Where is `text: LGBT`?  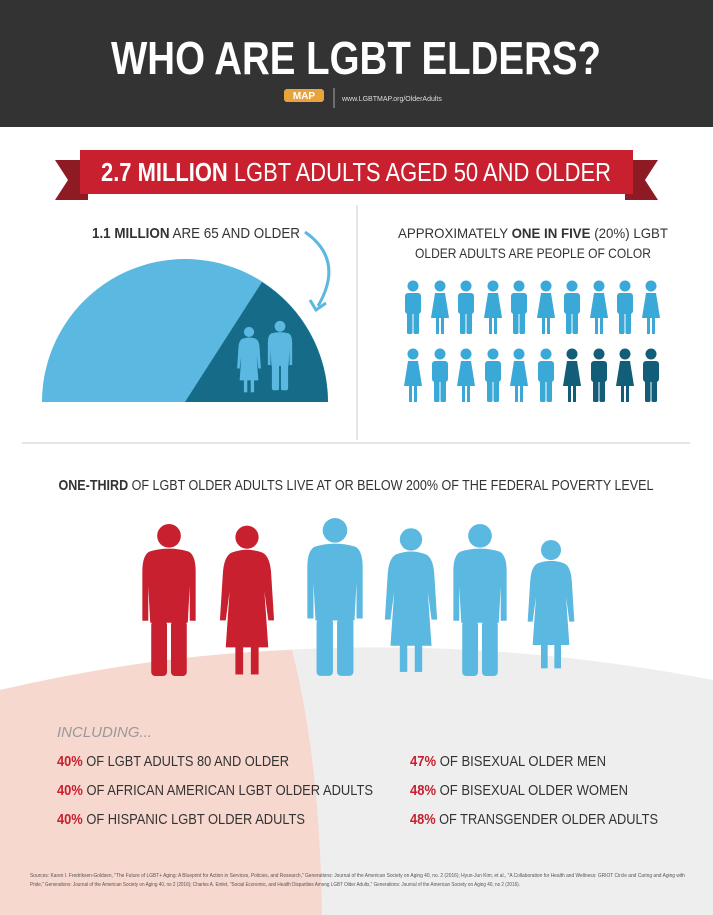 text: LGBT is located at coordinates (650, 233).